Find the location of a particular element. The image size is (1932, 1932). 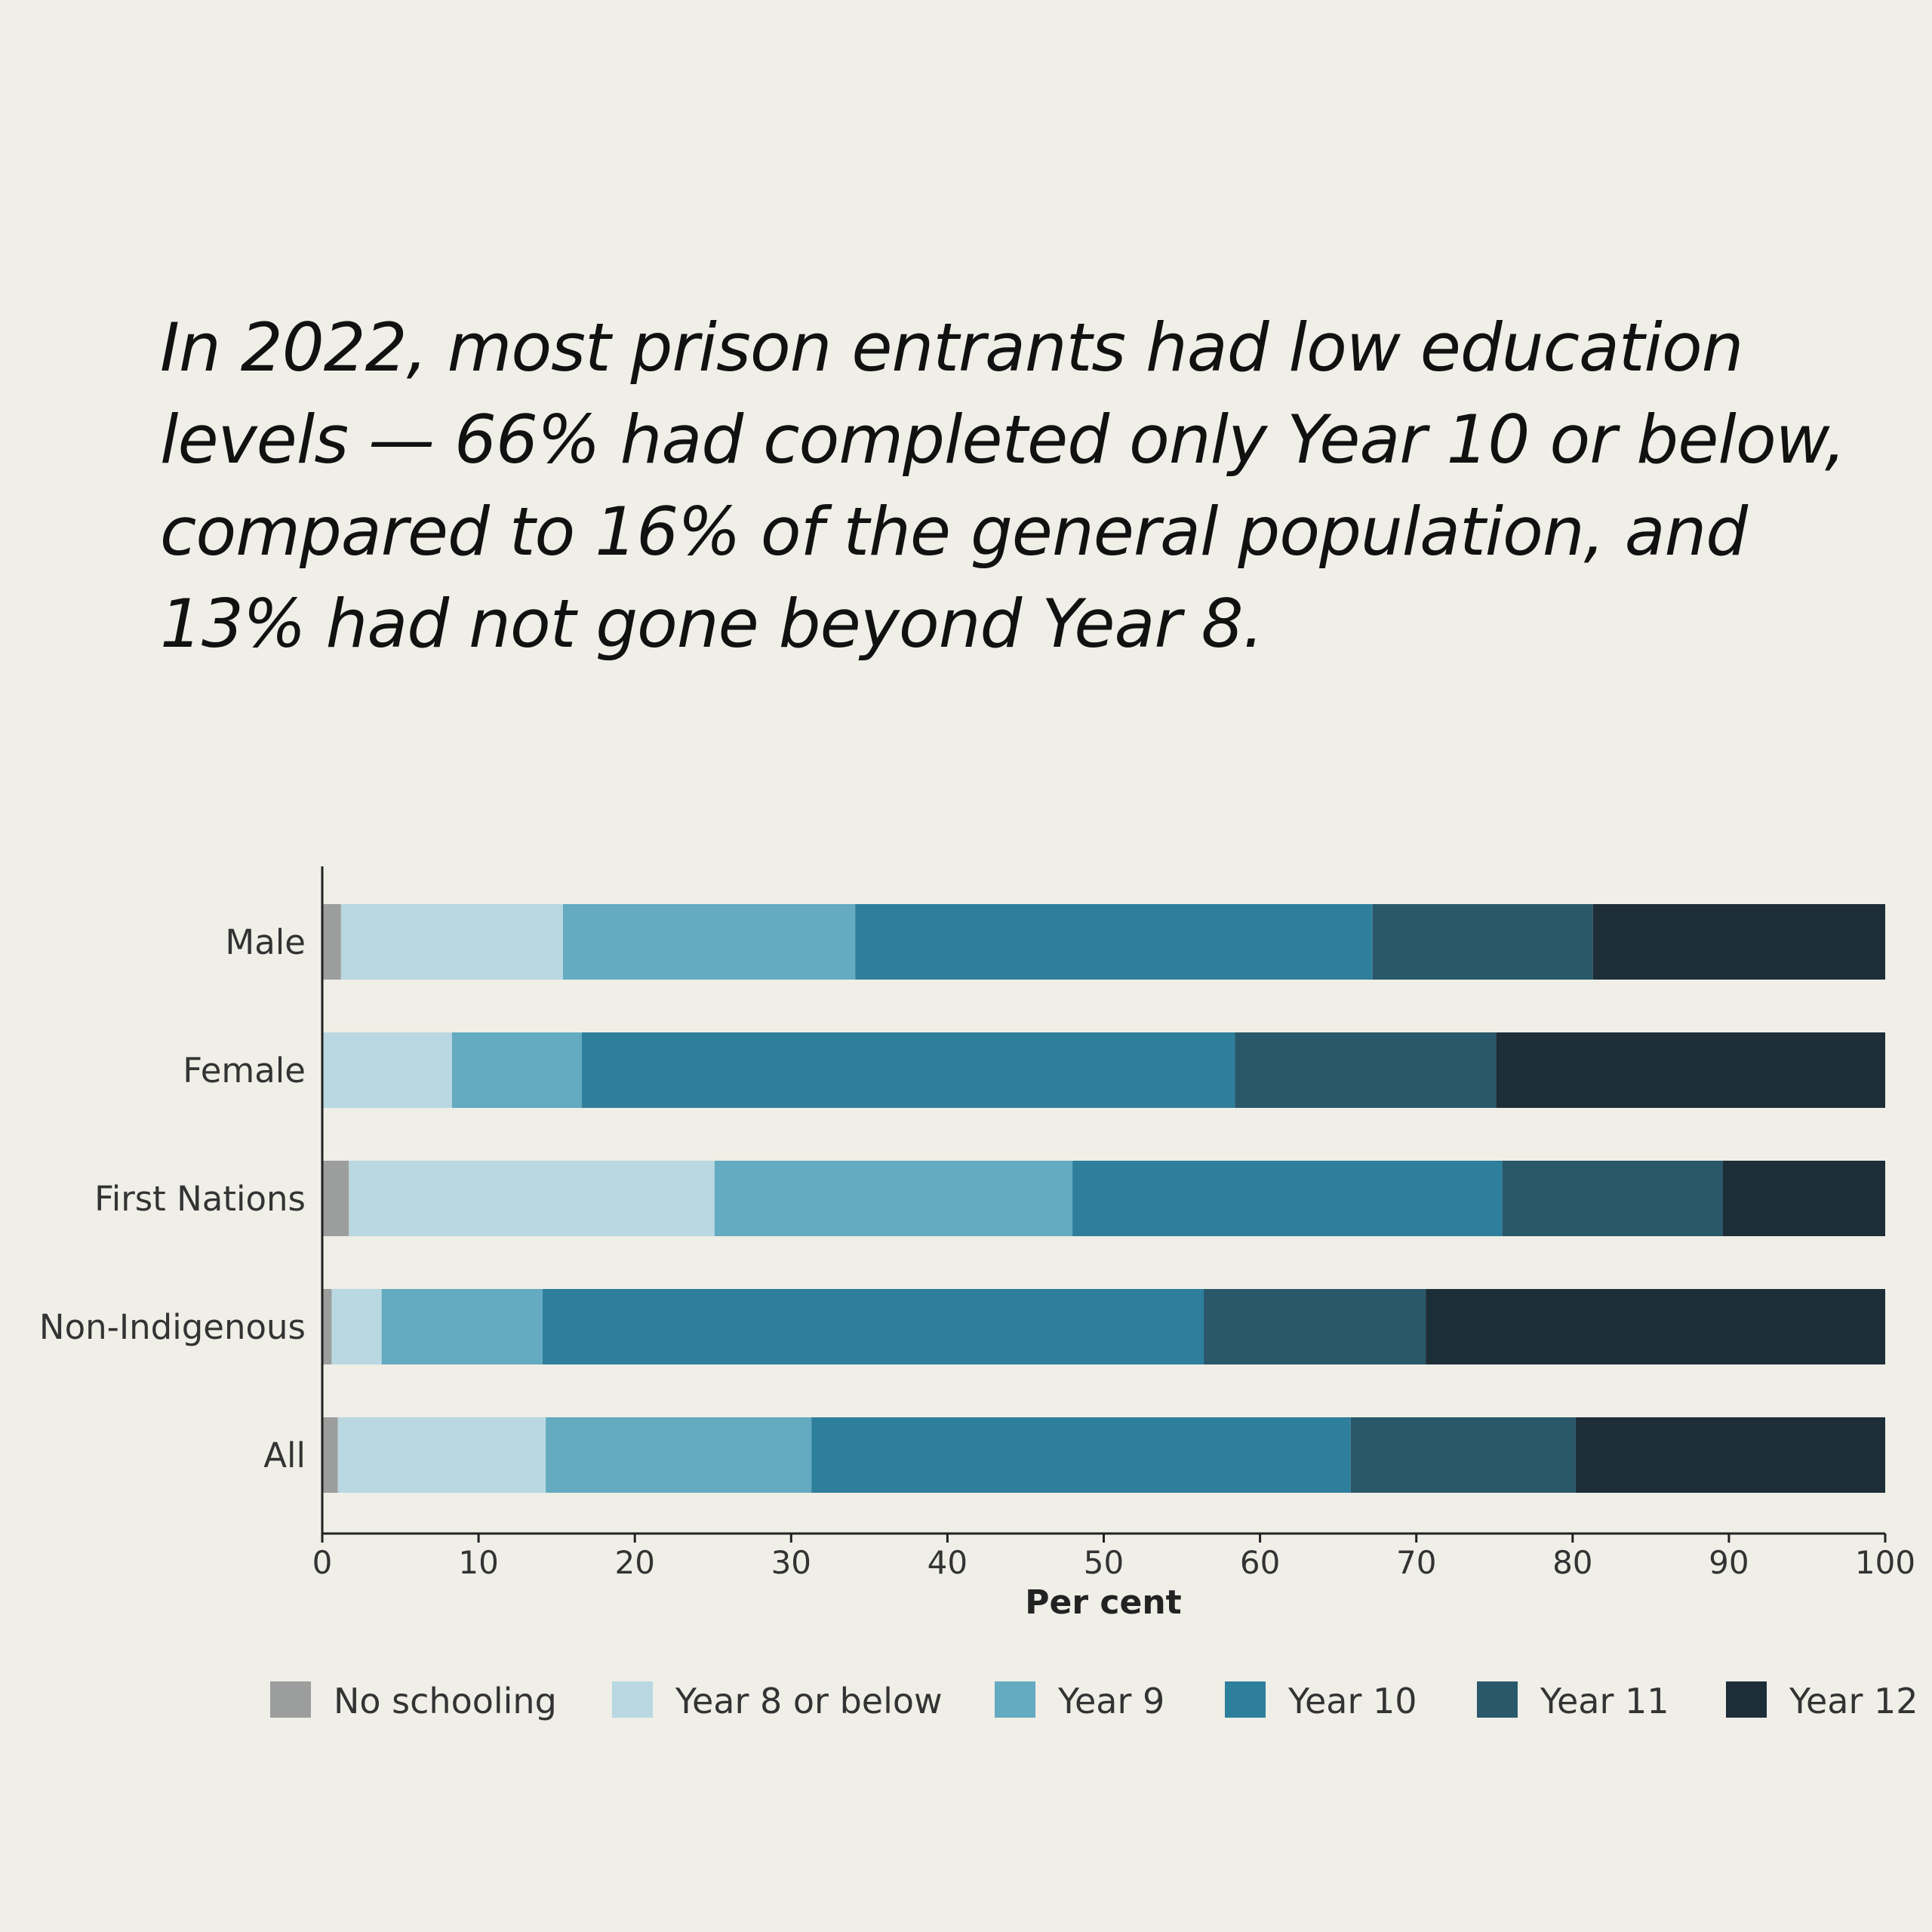

category-labels: Male Female First Nations Non-Indigenous All is located at coordinates (172, 1198).